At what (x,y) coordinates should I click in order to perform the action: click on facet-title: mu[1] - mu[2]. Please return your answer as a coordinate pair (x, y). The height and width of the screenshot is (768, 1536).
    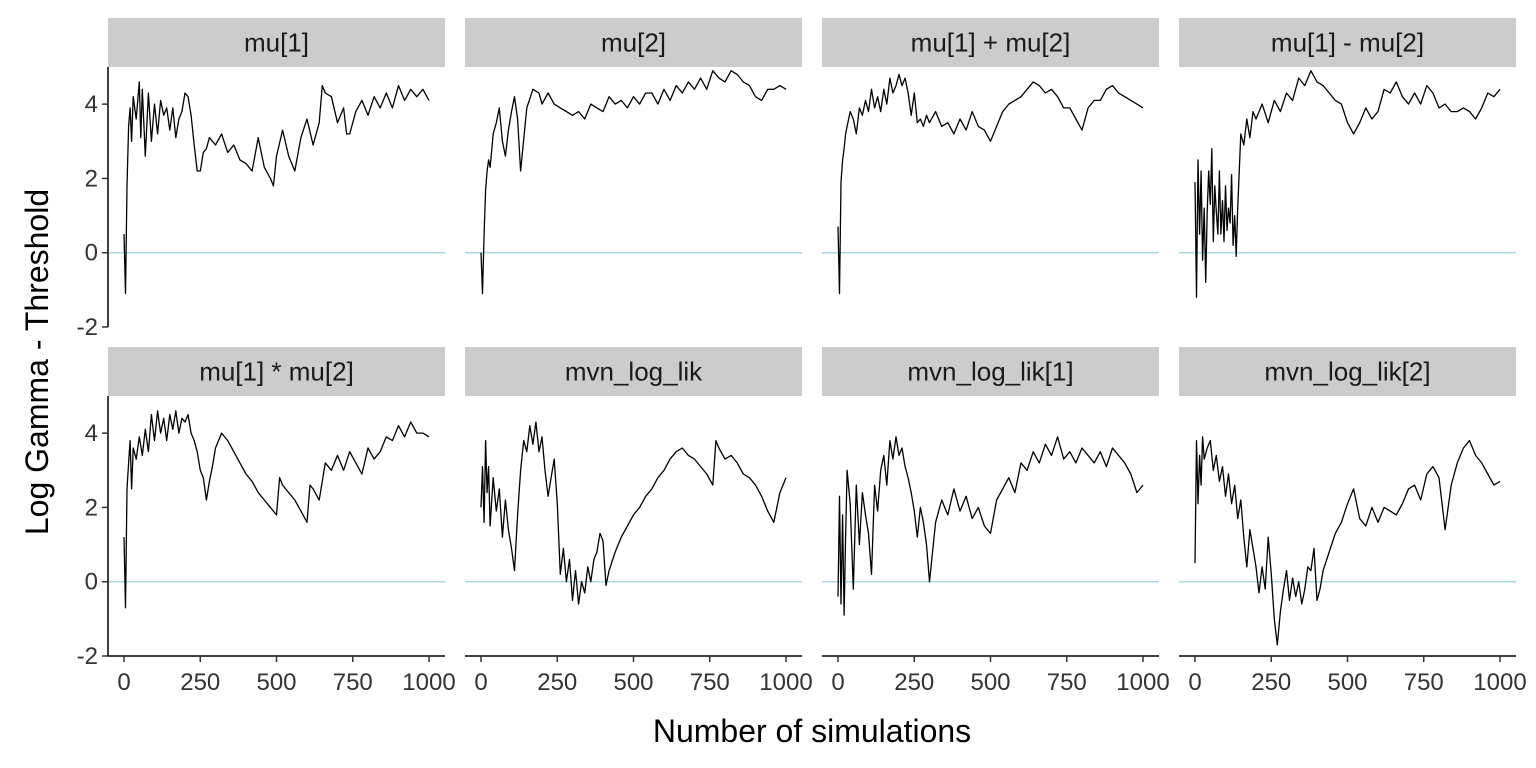
    Looking at the image, I should click on (1347, 43).